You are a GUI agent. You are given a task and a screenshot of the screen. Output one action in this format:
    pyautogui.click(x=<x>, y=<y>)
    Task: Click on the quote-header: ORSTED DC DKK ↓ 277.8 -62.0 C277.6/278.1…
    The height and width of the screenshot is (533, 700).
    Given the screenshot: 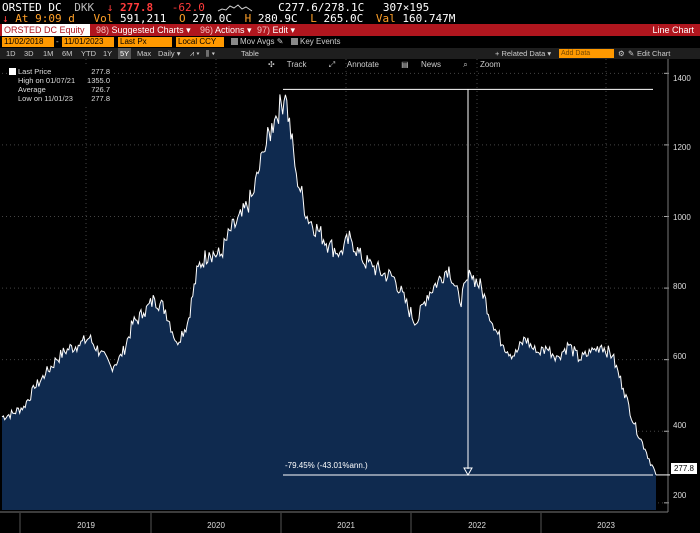 What is the action you would take?
    pyautogui.click(x=350, y=12)
    